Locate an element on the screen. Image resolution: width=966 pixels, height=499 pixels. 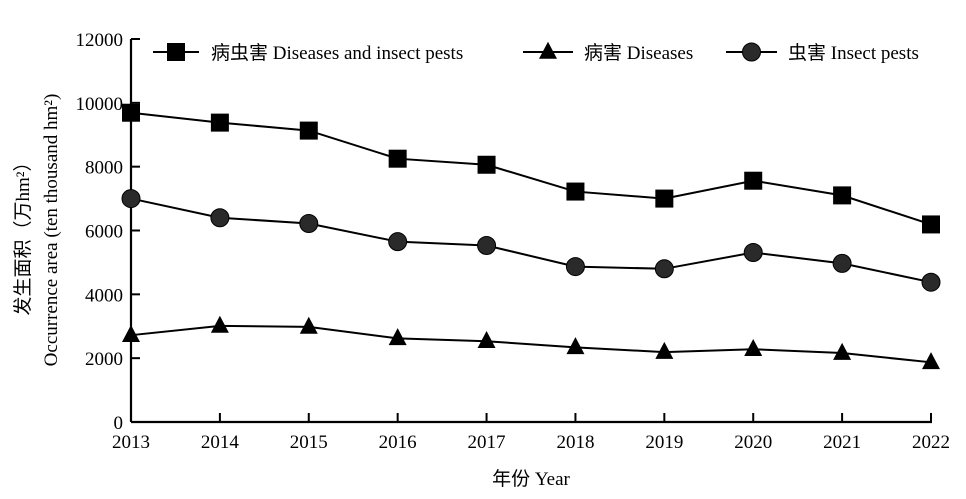
x-axis-title: 年份 Year is located at coordinates (531, 479).